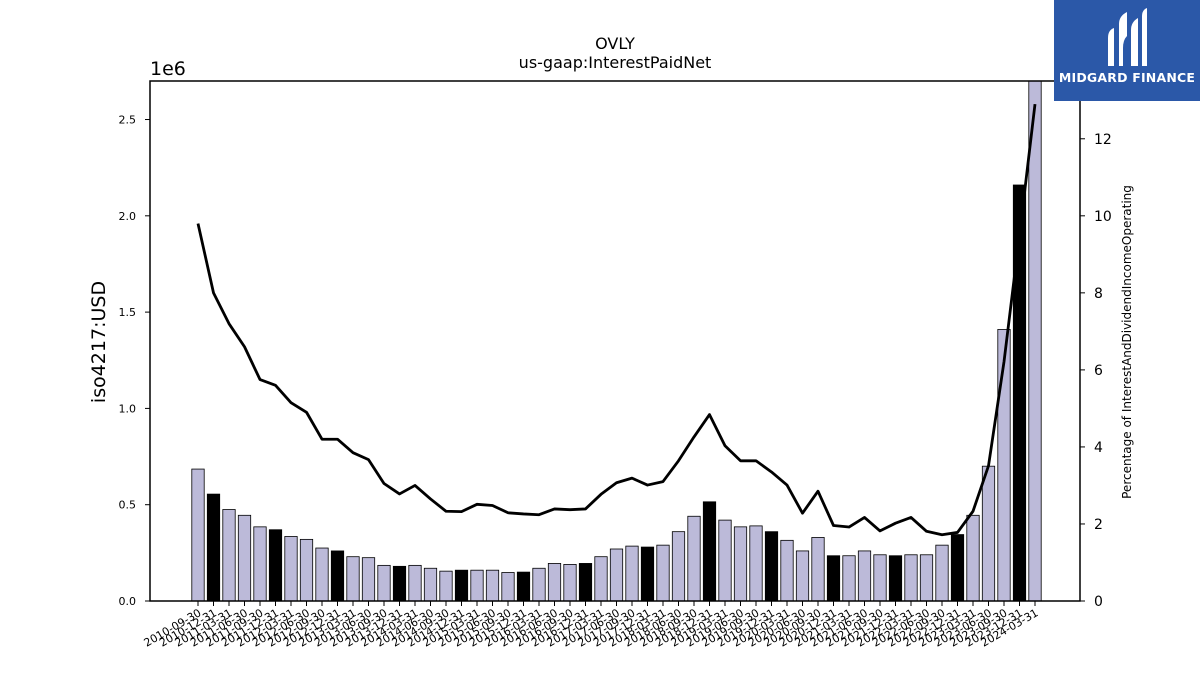 This screenshot has height=675, width=1200. Describe the element at coordinates (1103, 217) in the screenshot. I see `y2-tick-label: 10` at that location.